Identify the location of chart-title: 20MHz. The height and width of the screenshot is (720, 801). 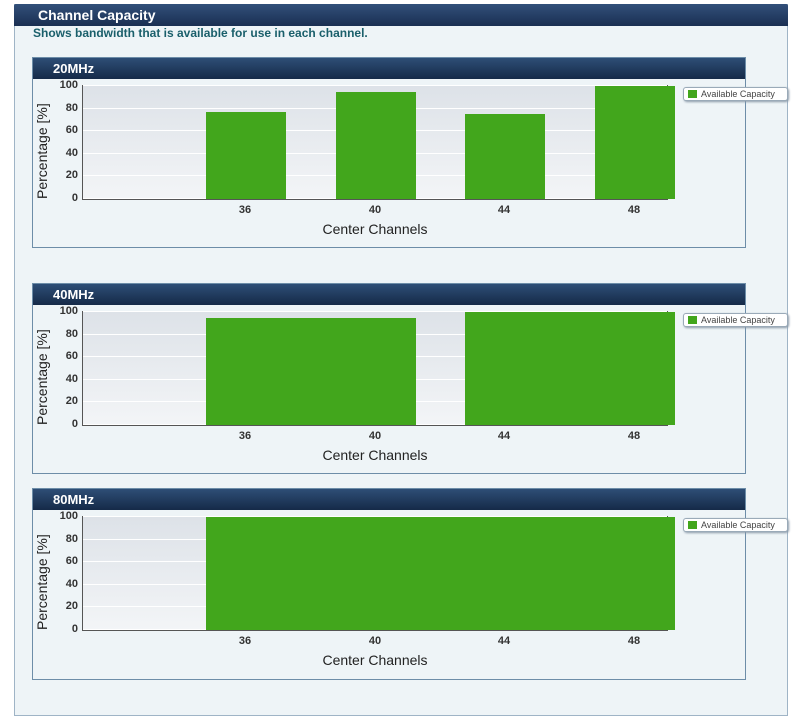
(389, 68).